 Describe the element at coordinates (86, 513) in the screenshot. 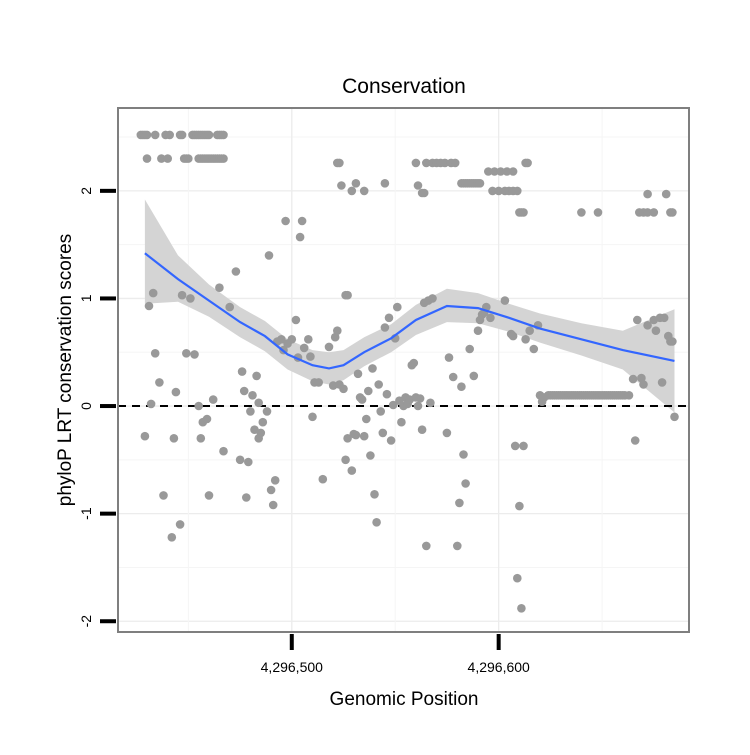

I see `y-tick-label: -1` at that location.